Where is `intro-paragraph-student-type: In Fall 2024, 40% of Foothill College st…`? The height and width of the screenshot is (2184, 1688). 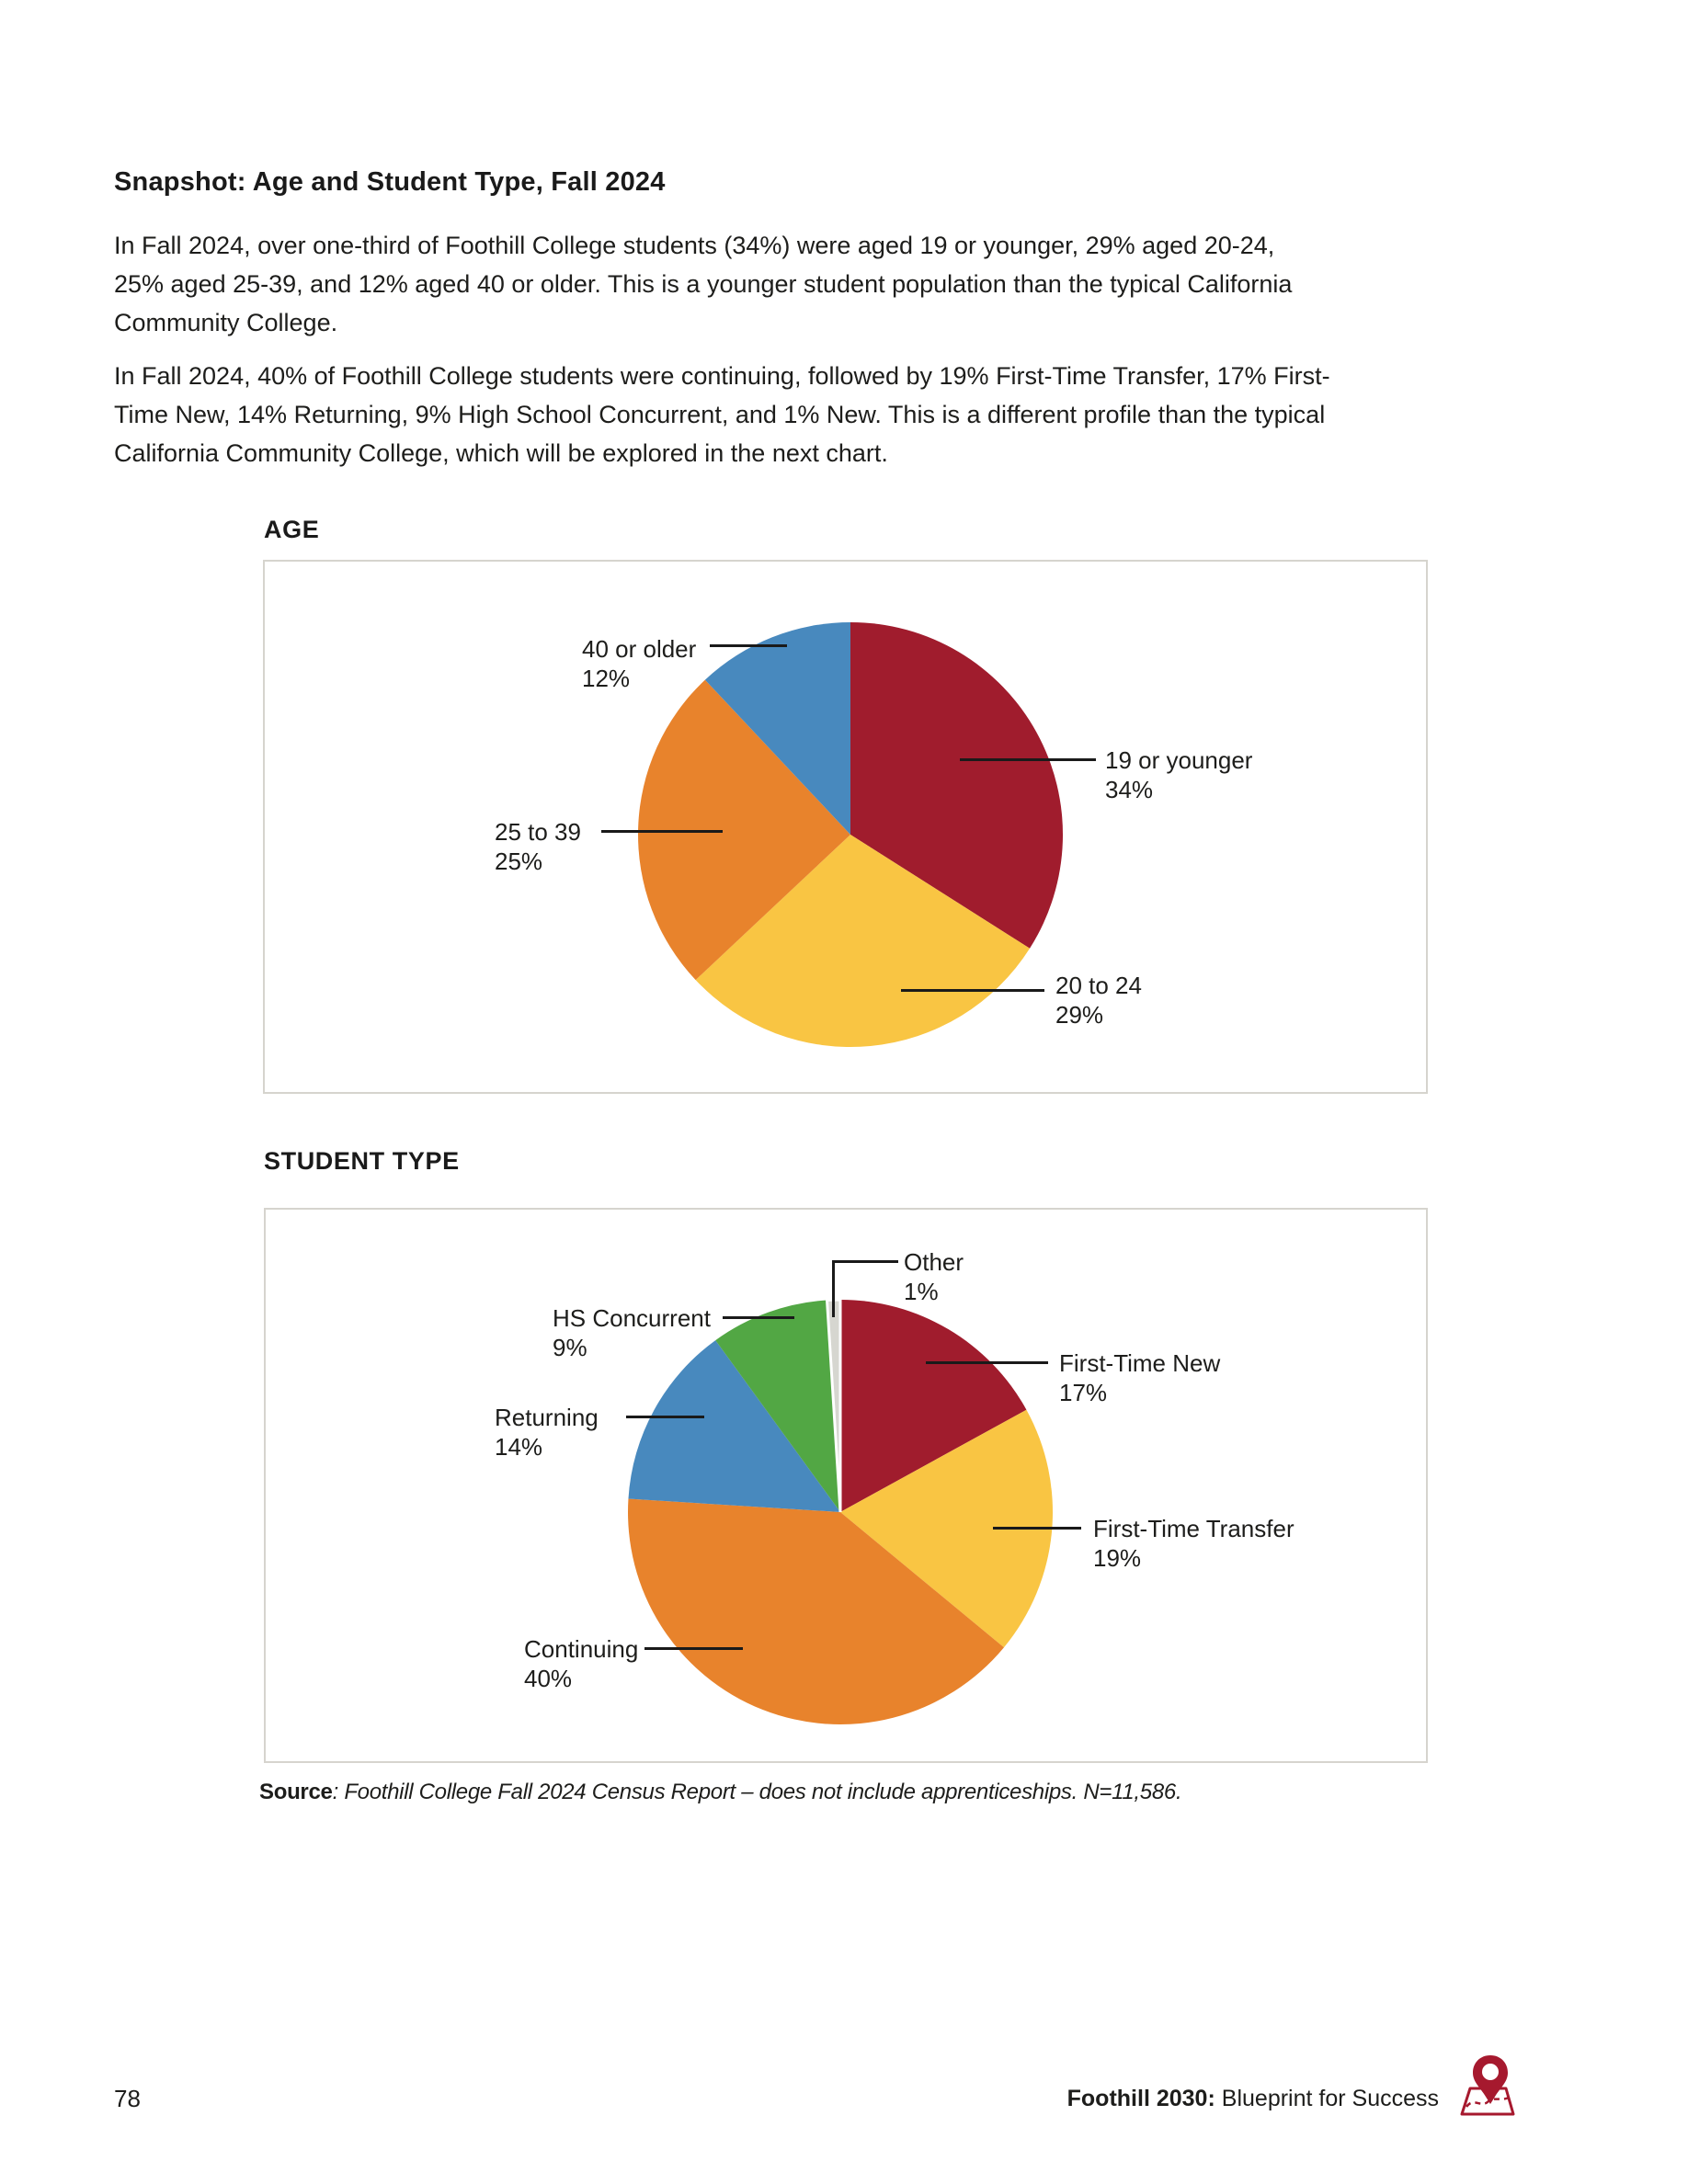 intro-paragraph-student-type: In Fall 2024, 40% of Foothill College st… is located at coordinates (722, 414).